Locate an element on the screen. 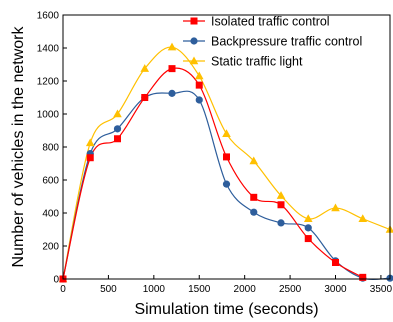  y-tick-label: 800 is located at coordinates (50, 148).